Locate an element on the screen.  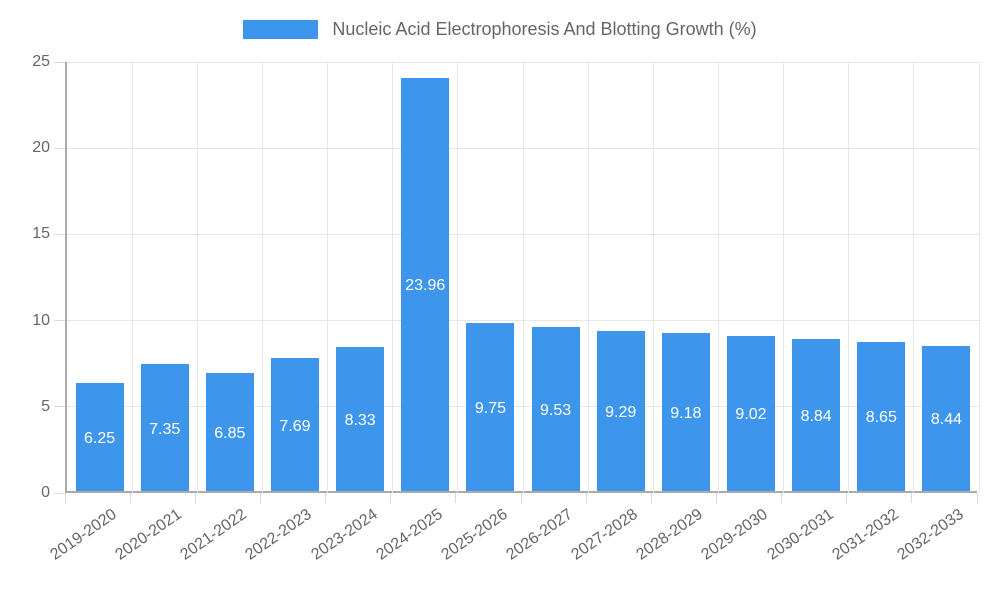
legend-swatch-icon is located at coordinates (281, 29).